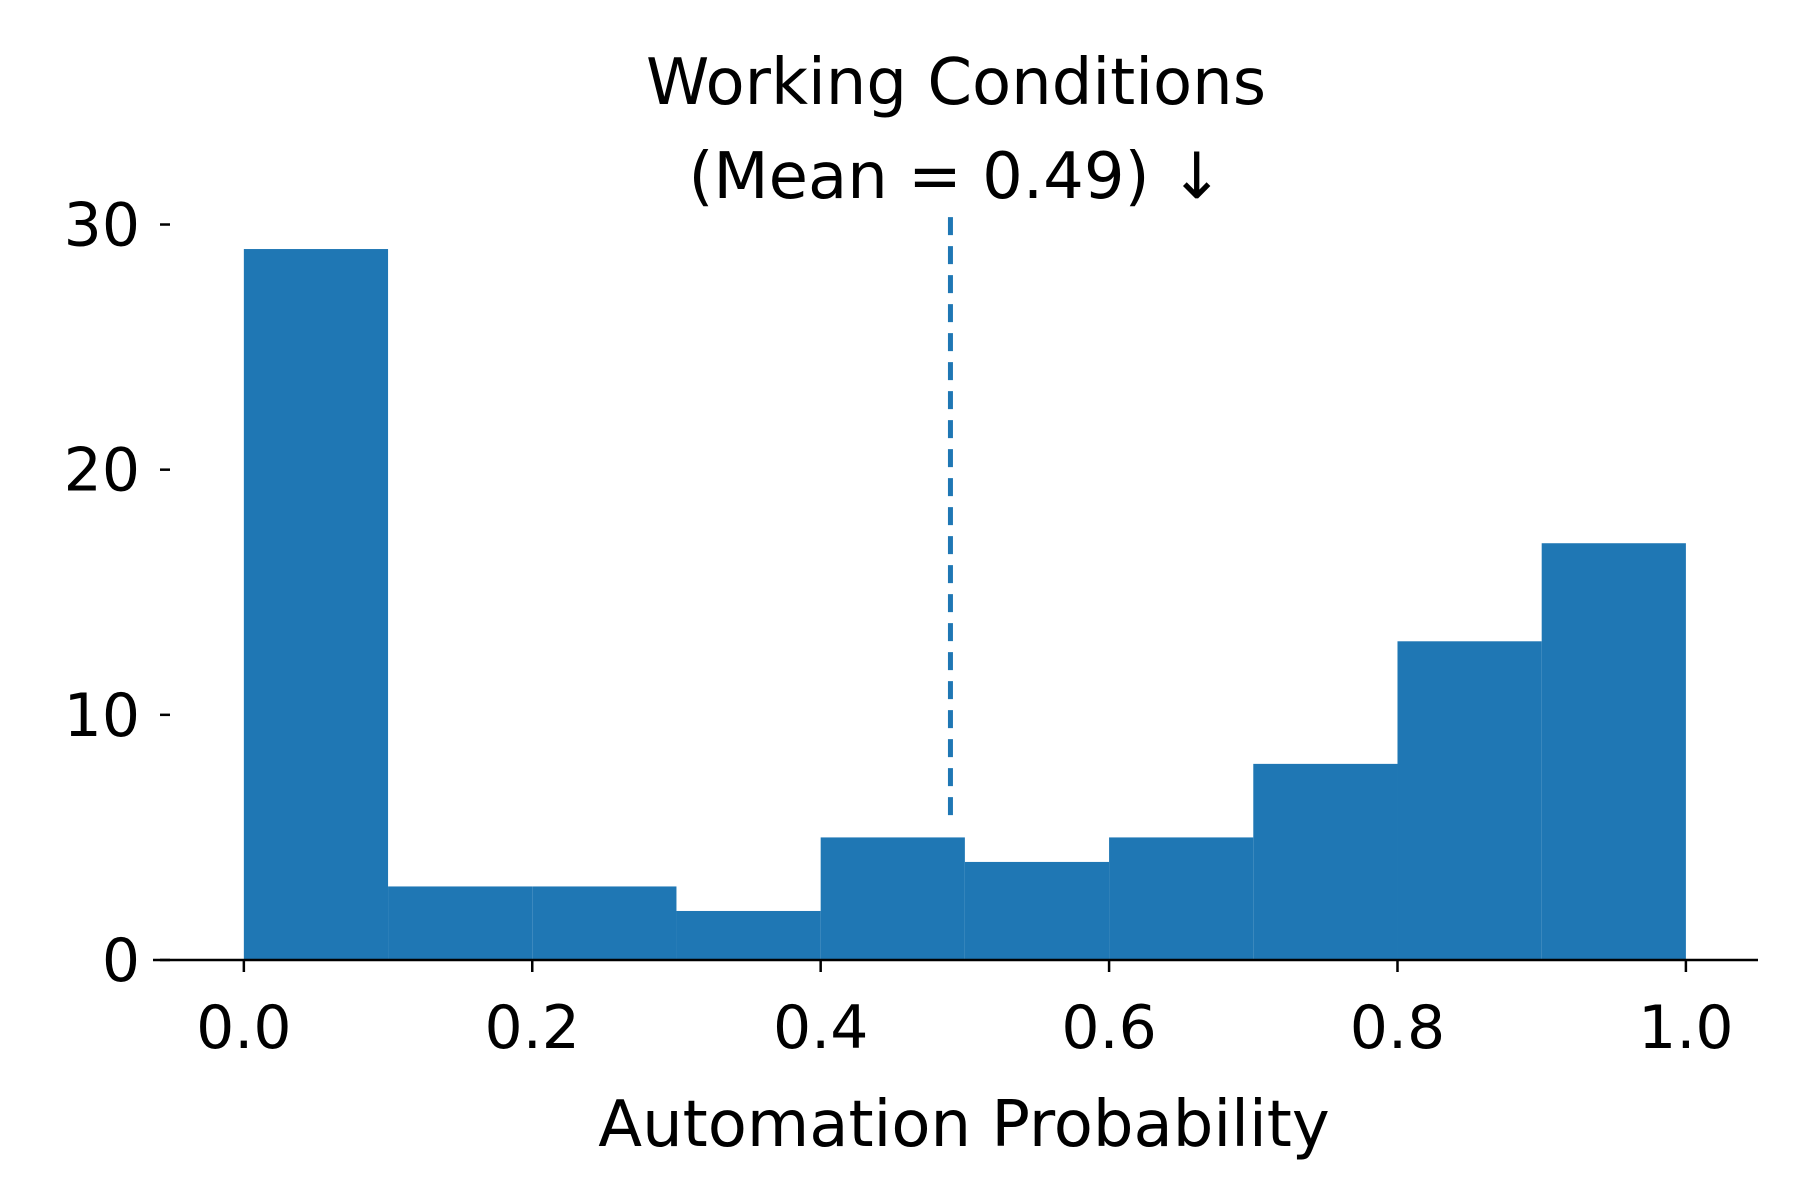  I want to click on x-tick-label: 0.2, so click(532, 1028).